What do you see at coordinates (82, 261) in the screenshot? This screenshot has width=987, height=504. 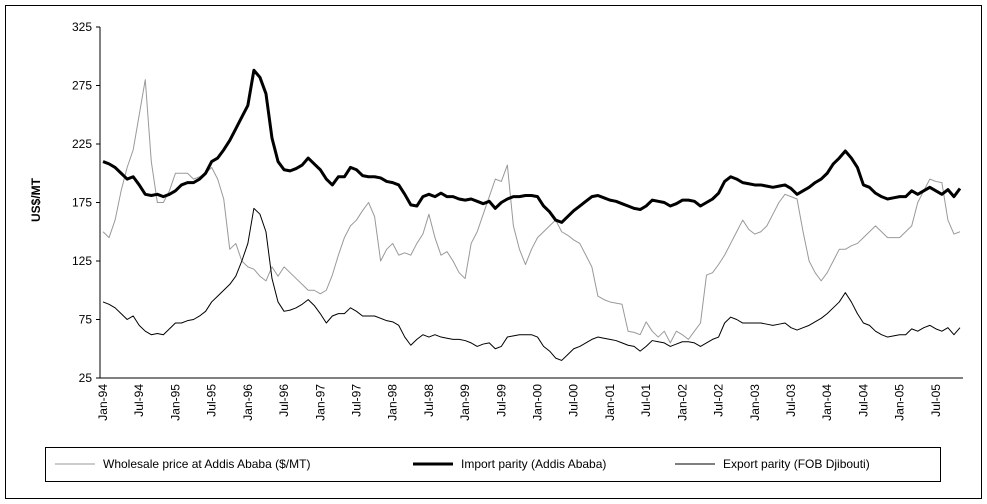 I see `y-tick-label: 125` at bounding box center [82, 261].